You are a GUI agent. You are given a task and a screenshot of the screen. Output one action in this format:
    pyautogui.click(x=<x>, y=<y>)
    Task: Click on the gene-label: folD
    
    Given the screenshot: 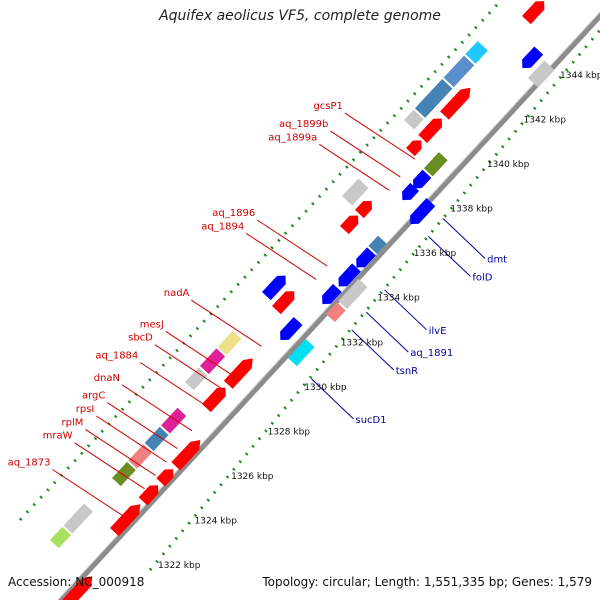 What is the action you would take?
    pyautogui.click(x=482, y=277)
    